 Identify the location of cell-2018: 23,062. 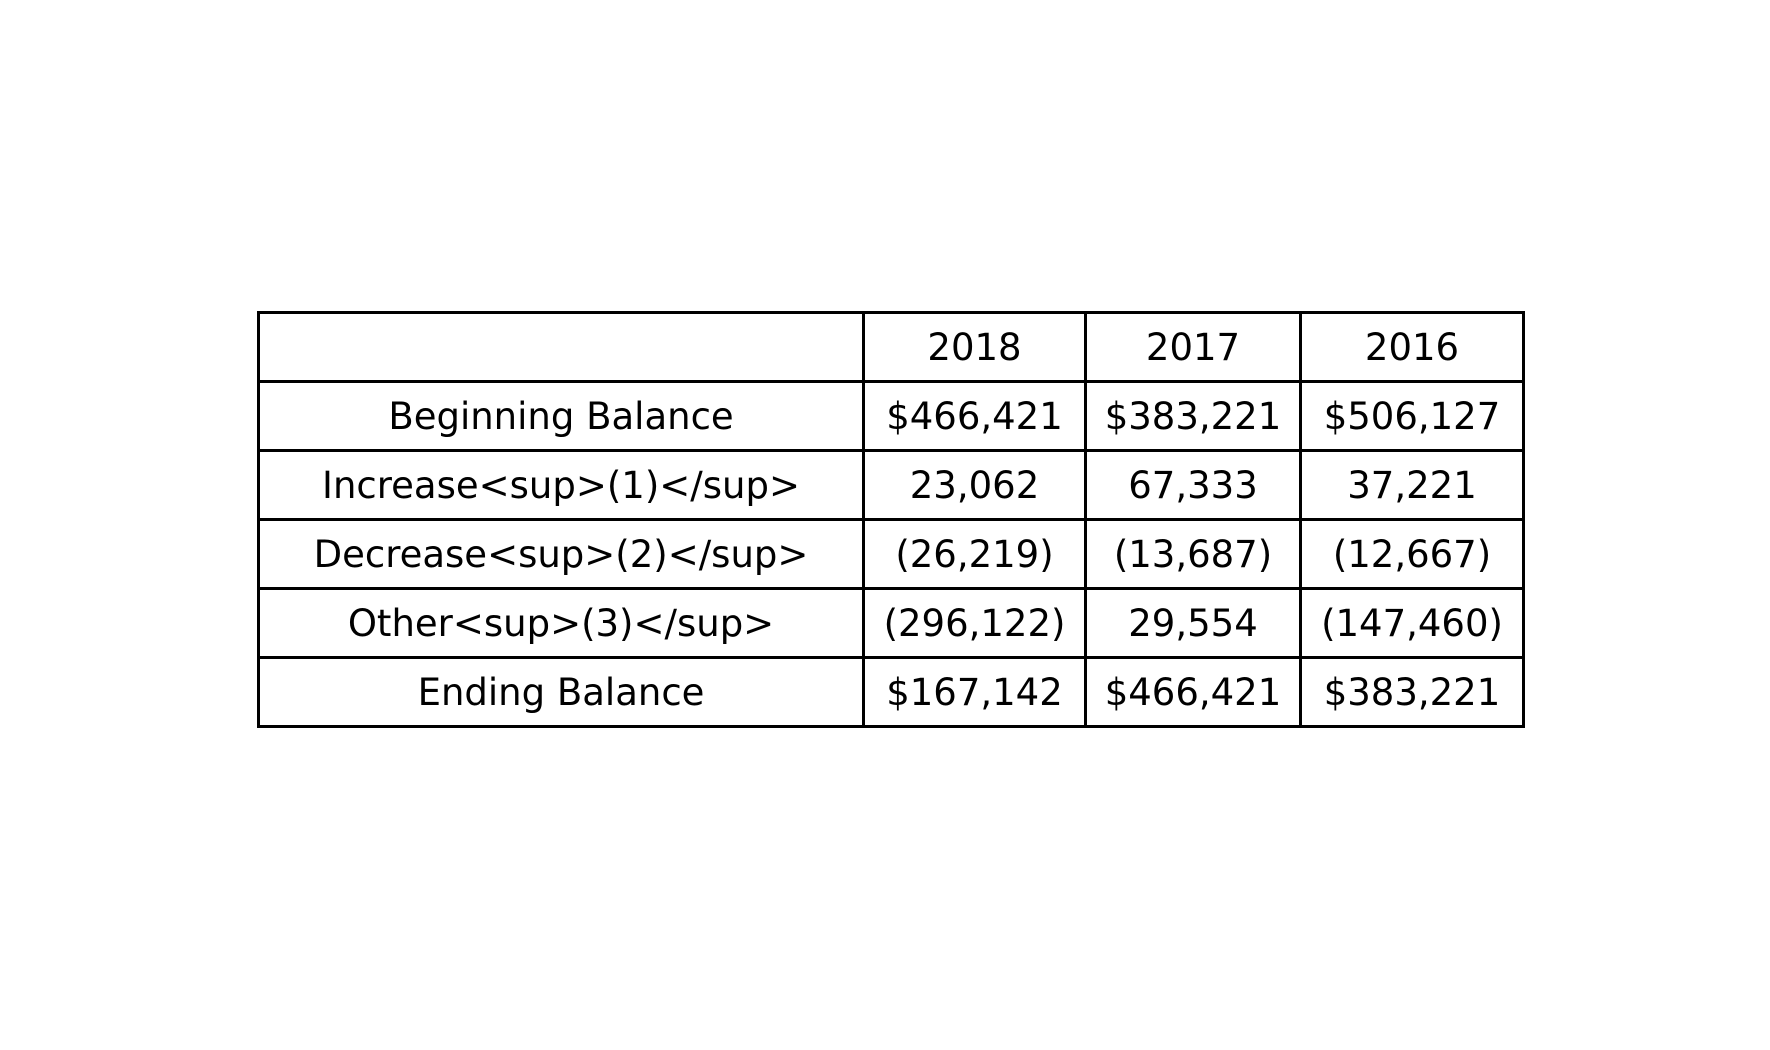
(974, 485).